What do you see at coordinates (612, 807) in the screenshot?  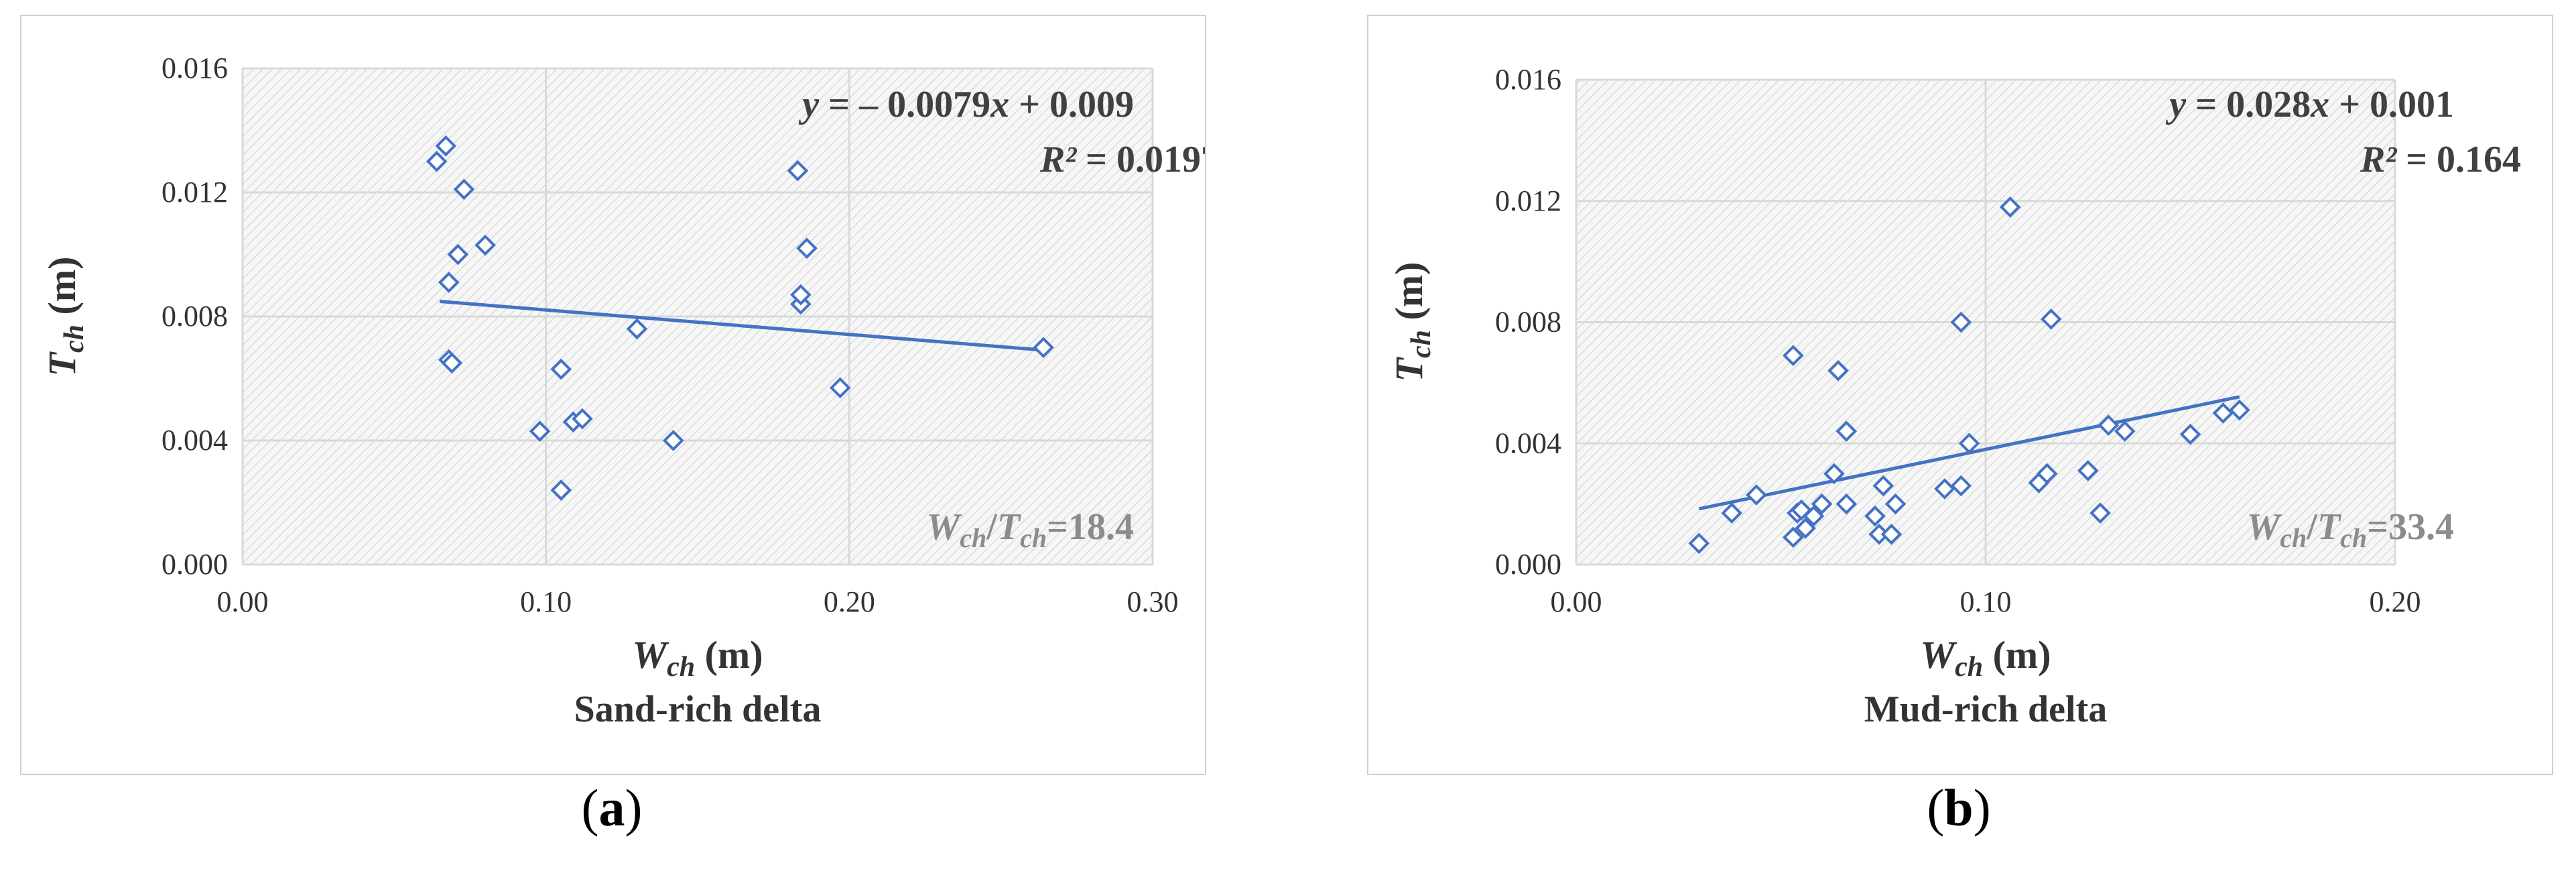 I see `caption-a: (a)` at bounding box center [612, 807].